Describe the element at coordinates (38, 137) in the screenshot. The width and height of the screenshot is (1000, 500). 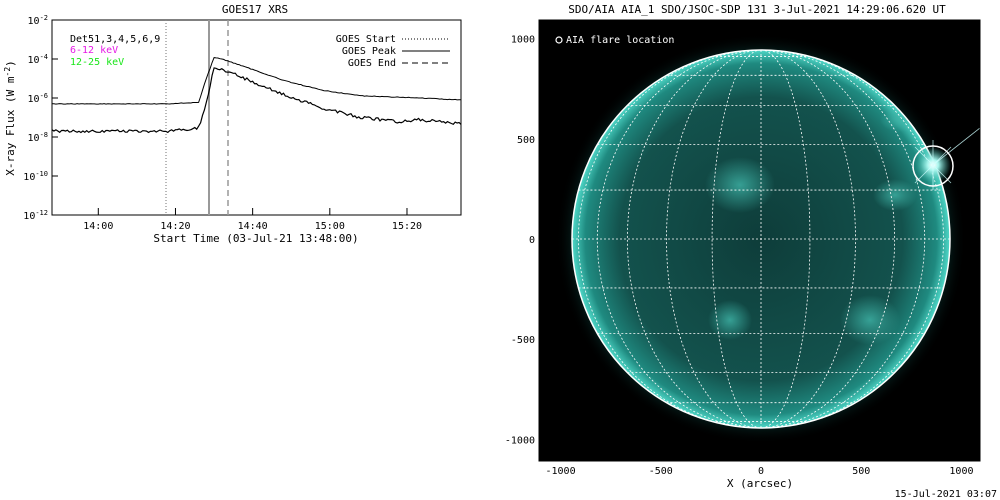
I see `goes-y-tick-label: 10⁻⁸` at that location.